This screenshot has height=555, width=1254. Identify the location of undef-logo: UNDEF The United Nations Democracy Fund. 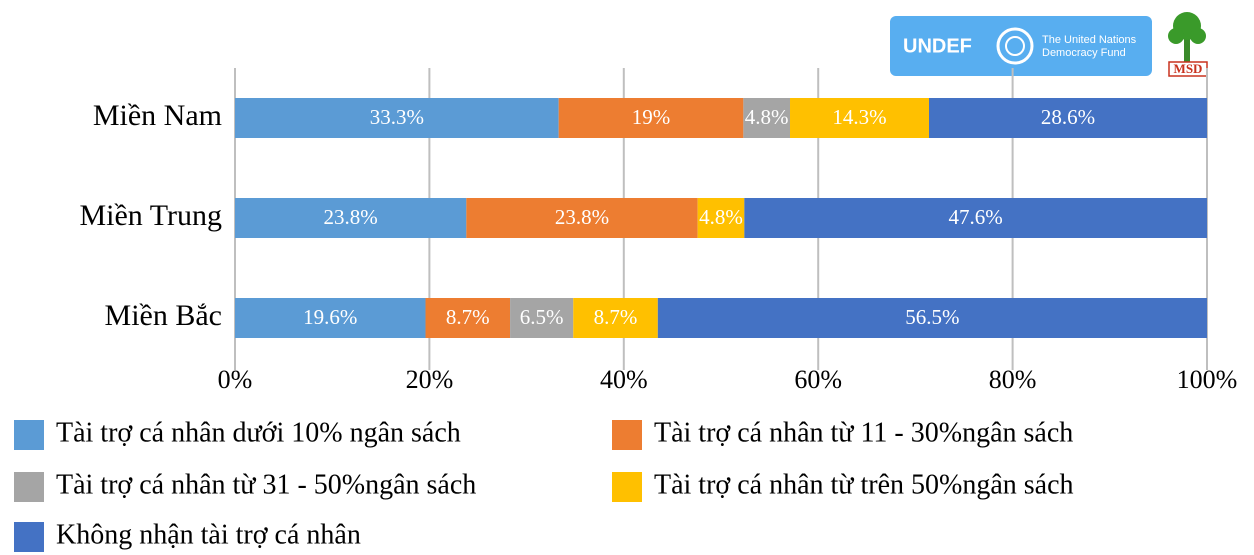
(1021, 46).